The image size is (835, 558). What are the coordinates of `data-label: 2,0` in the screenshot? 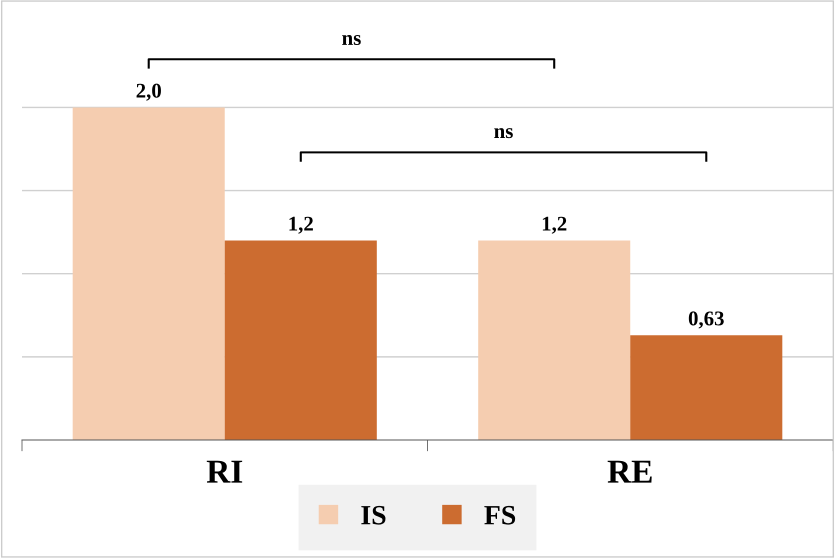 It's located at (148, 92).